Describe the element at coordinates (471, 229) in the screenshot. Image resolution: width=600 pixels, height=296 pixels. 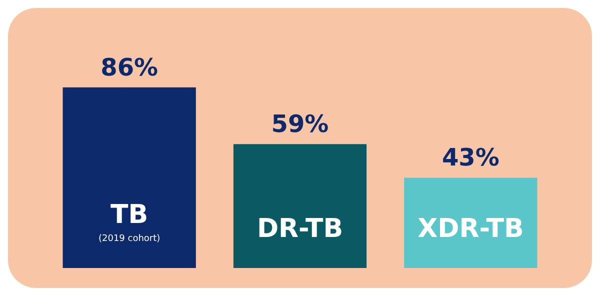
I see `x-tick-label: XDR-TB` at that location.